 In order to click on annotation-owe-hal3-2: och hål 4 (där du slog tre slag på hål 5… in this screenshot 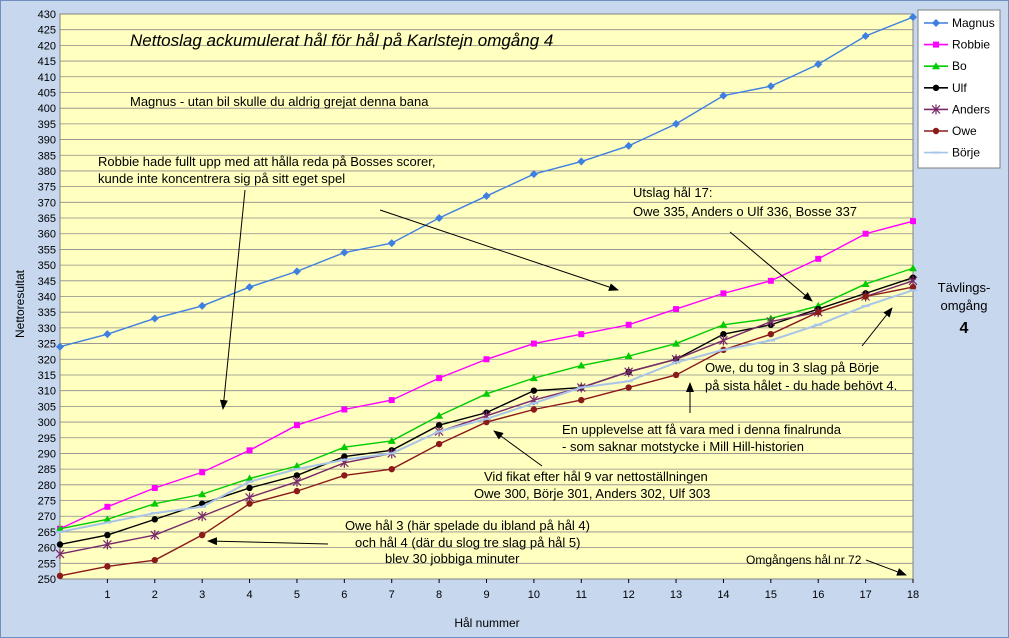, I will do `click(467, 542)`.